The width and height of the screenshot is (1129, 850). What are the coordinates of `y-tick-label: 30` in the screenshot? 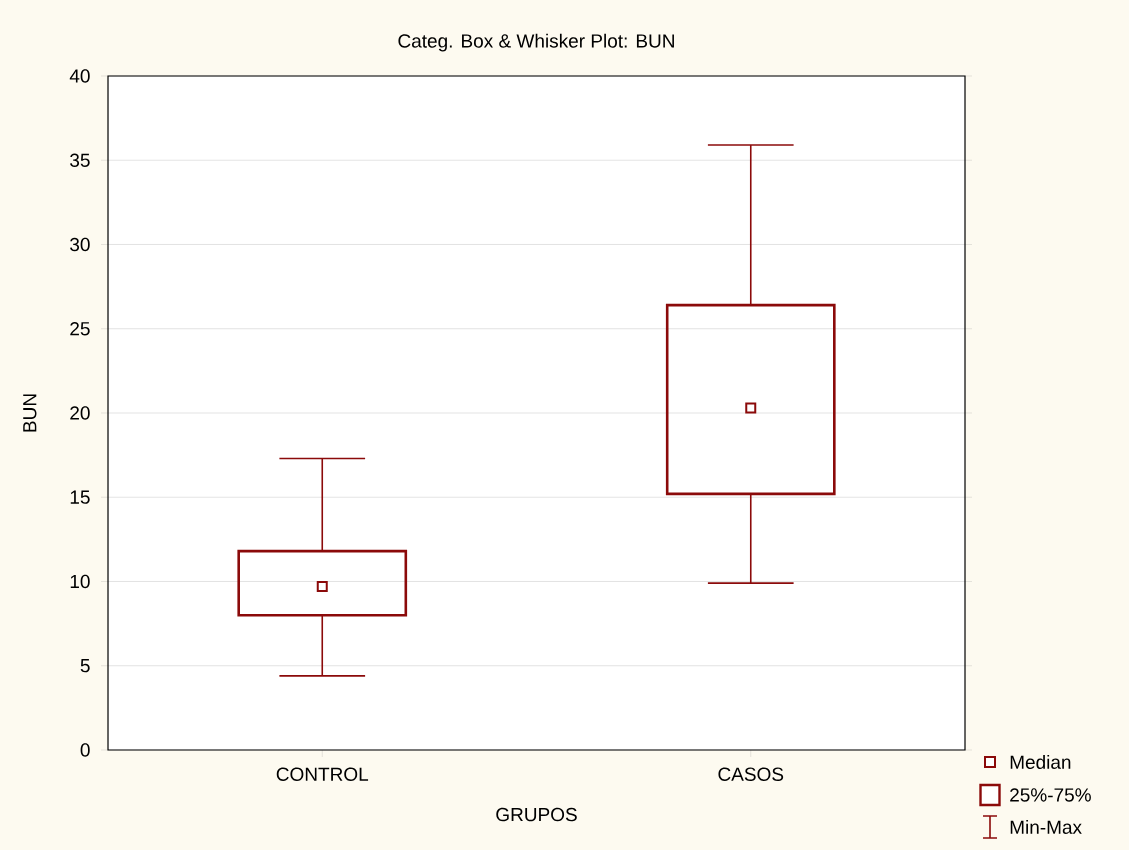 It's located at (80, 244).